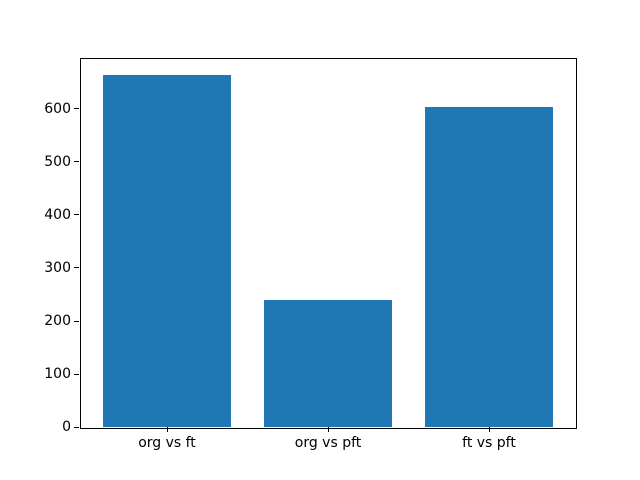  What do you see at coordinates (57, 108) in the screenshot?
I see `y-tick-label: 600` at bounding box center [57, 108].